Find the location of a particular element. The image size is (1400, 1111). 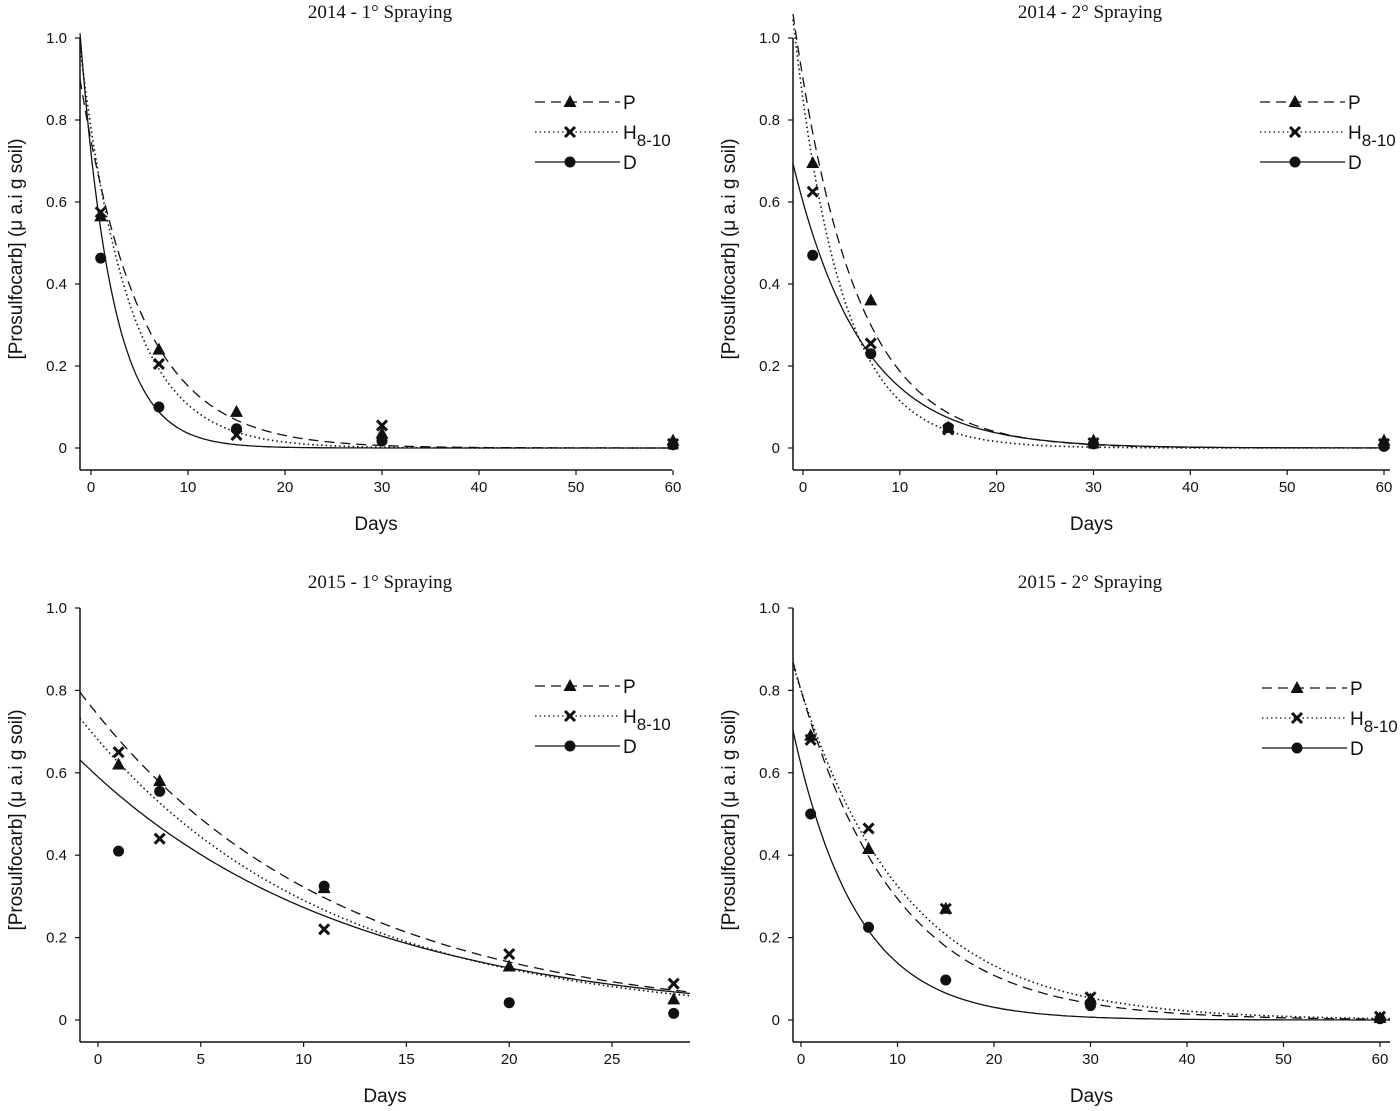

x-tick-label: 40 is located at coordinates (479, 487).